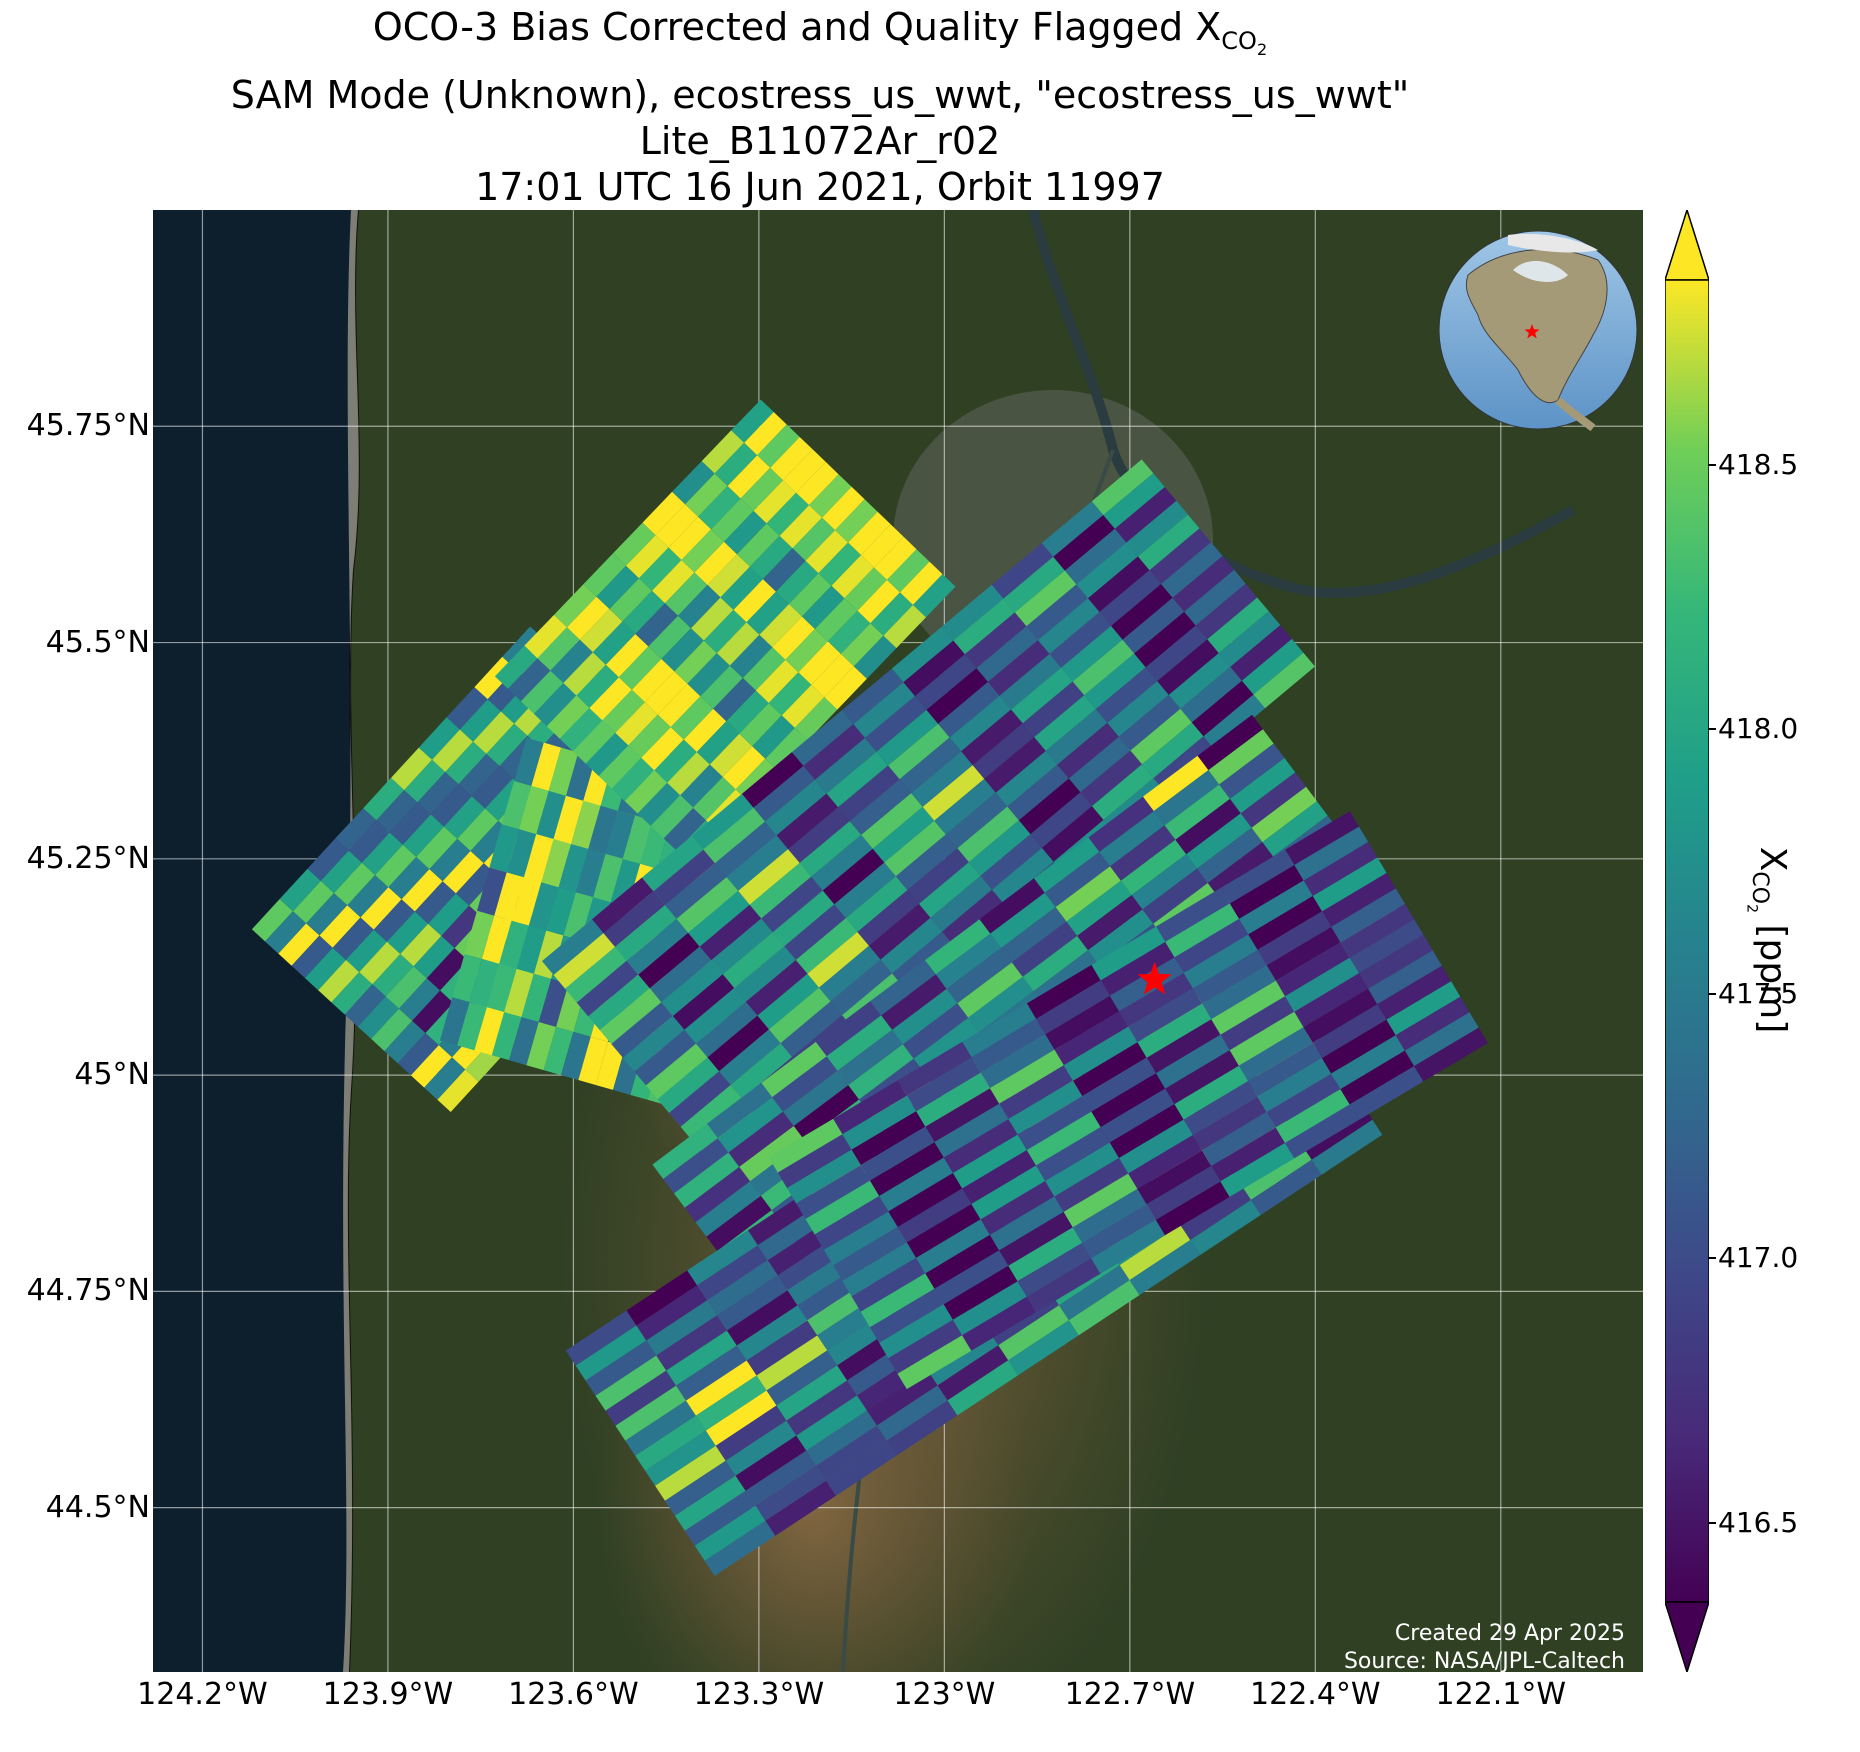 The width and height of the screenshot is (1860, 1752). Describe the element at coordinates (1553, 243) in the screenshot. I see `globe-arctic-ice` at that location.